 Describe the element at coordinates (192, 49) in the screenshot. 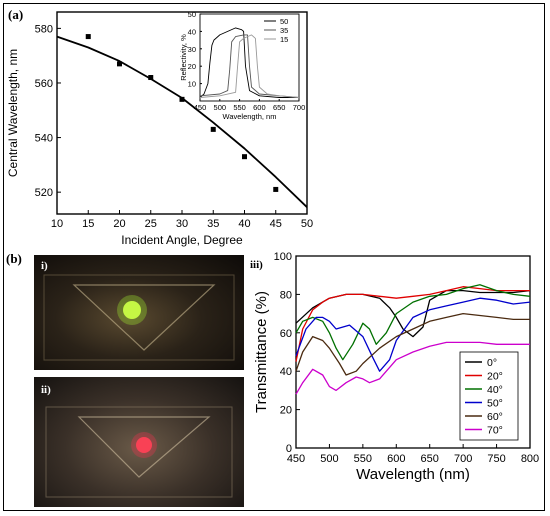

I see `y-tick-label: 30` at that location.